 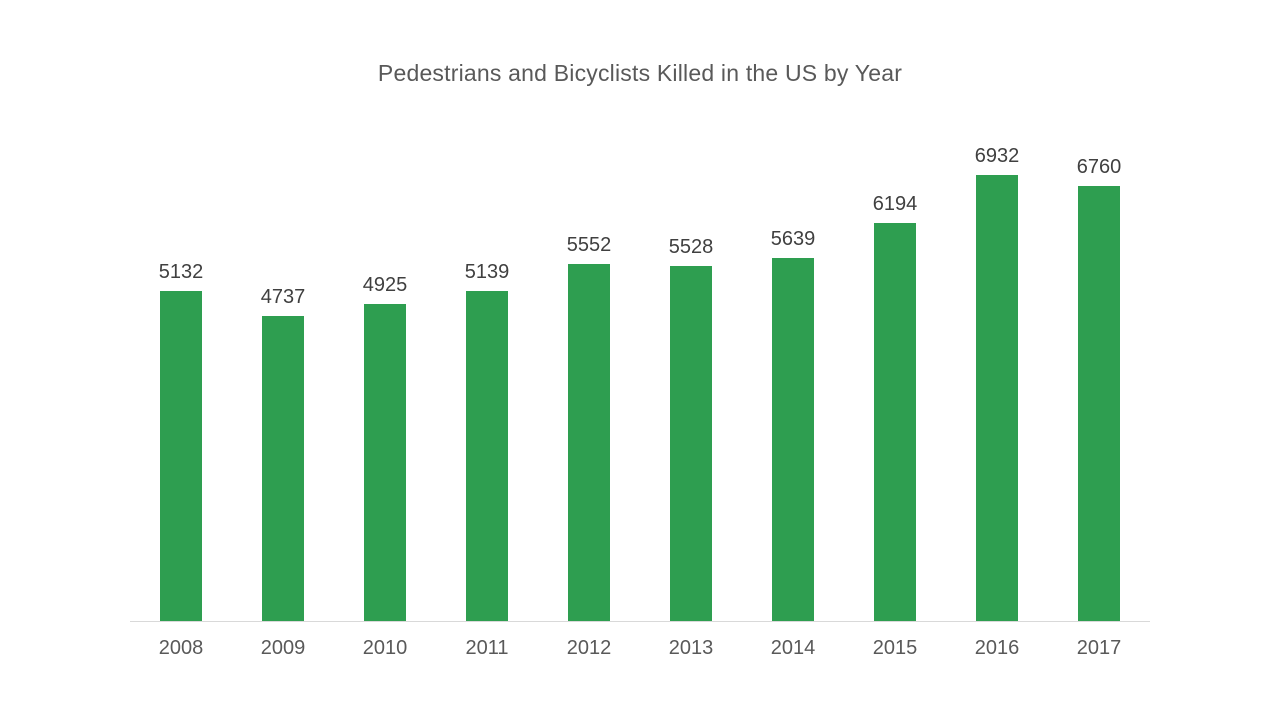 What do you see at coordinates (385, 285) in the screenshot?
I see `bar-value-label: 4925` at bounding box center [385, 285].